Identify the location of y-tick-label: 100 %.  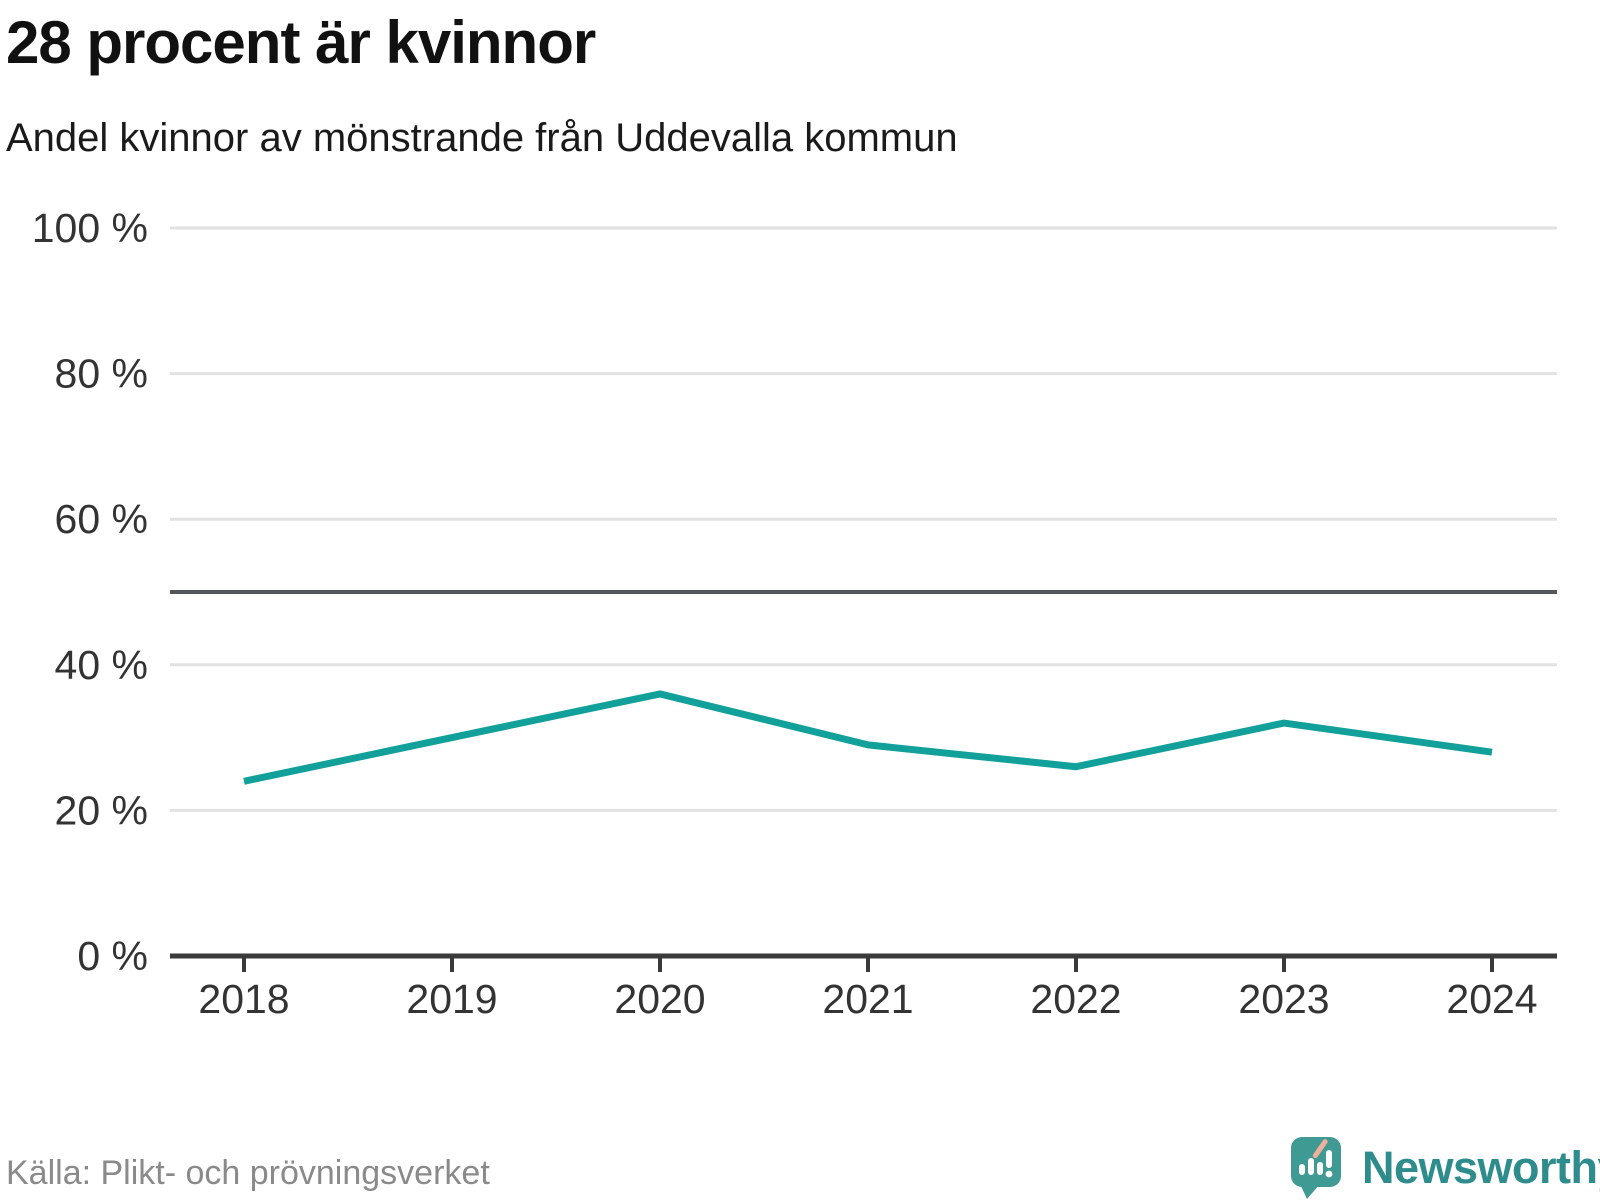
(90, 228).